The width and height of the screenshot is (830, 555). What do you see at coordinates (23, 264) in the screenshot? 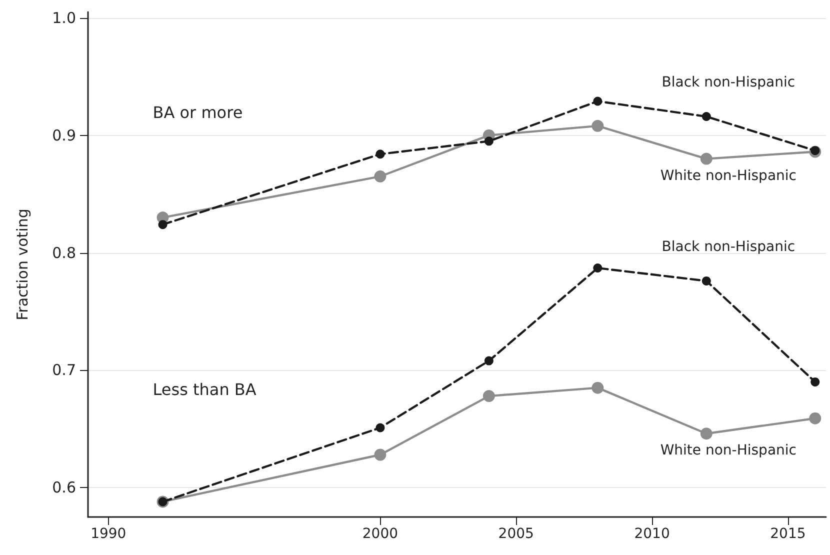
I see `y-axis-title: Fraction voting` at bounding box center [23, 264].